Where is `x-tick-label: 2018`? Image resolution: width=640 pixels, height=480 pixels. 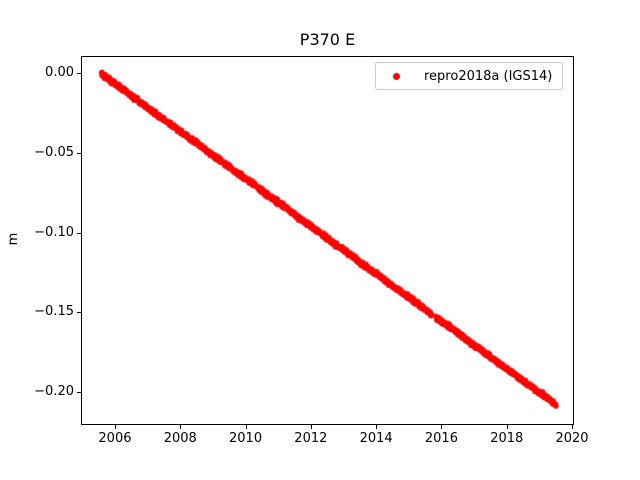
x-tick-label: 2018 is located at coordinates (507, 438).